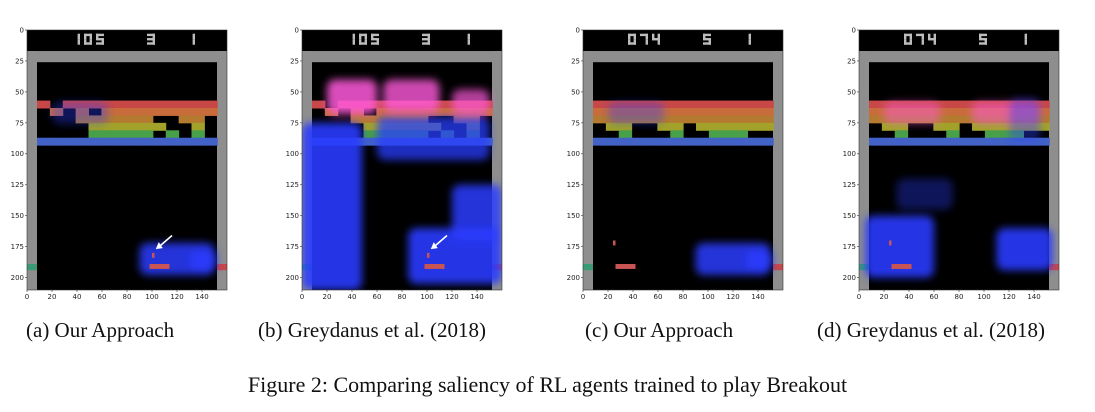  Describe the element at coordinates (707, 39) in the screenshot. I see `lives-digit` at that location.